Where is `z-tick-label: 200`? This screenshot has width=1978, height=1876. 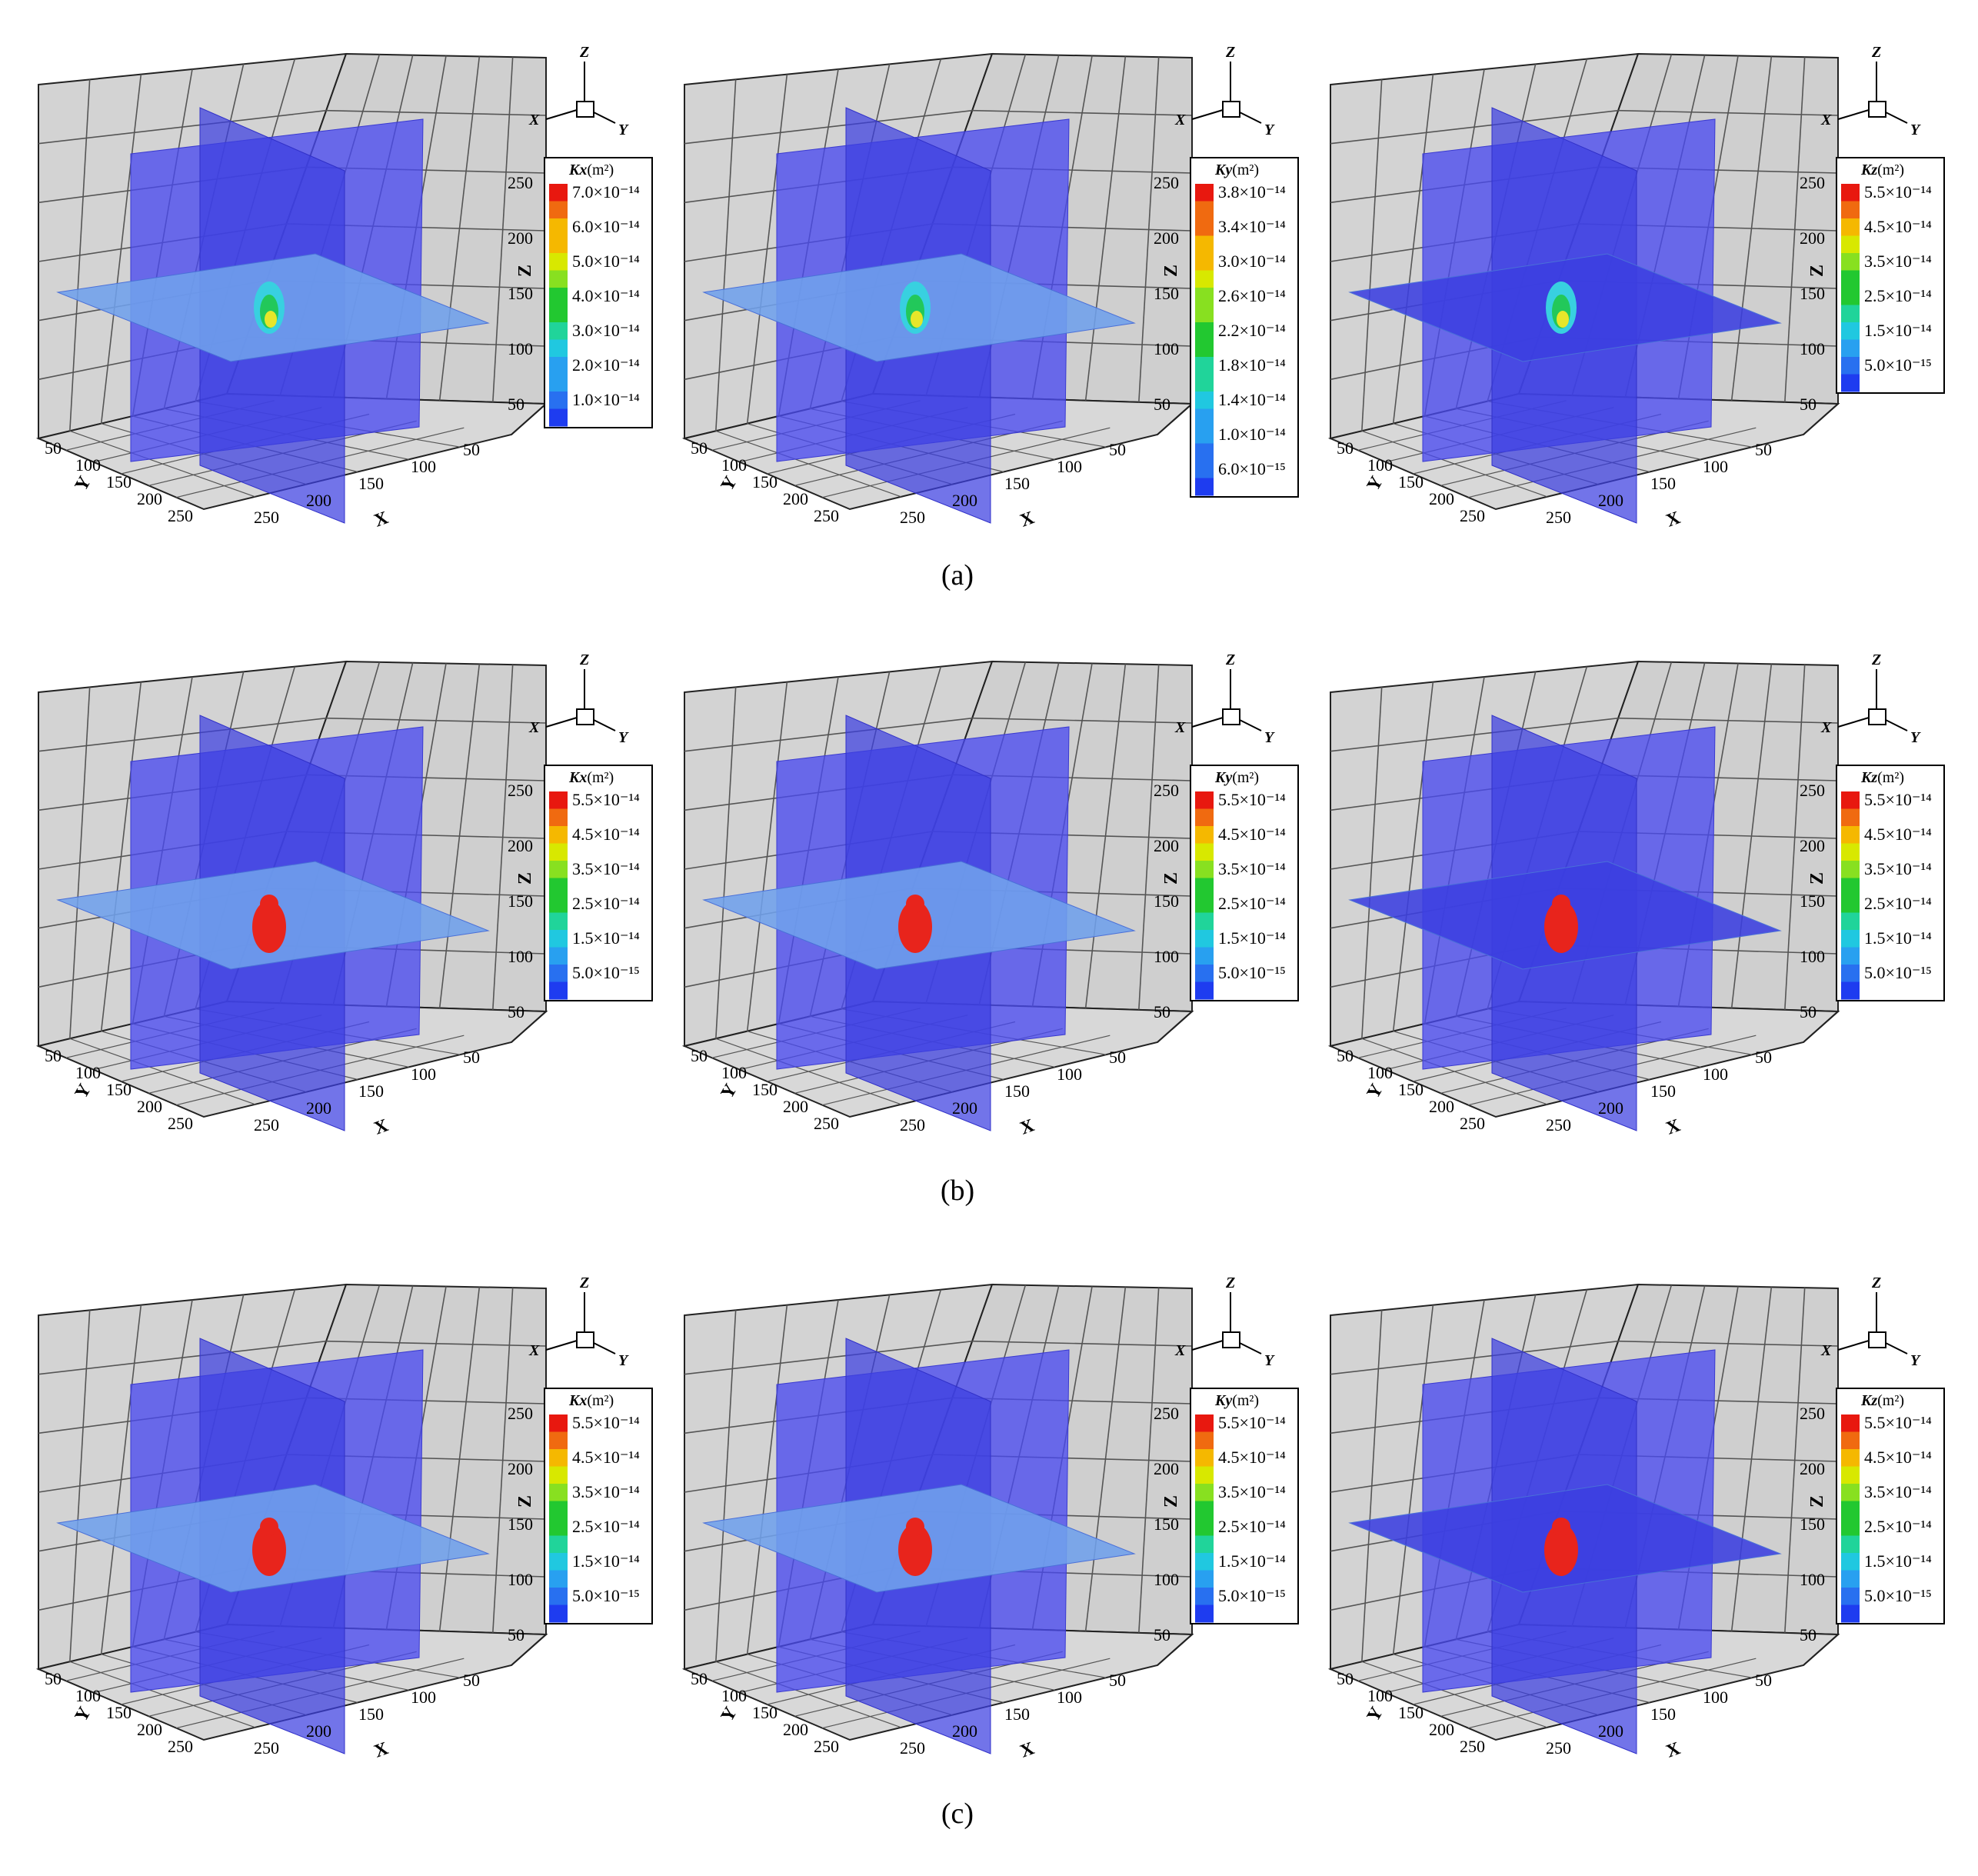 z-tick-label: 200 is located at coordinates (520, 238).